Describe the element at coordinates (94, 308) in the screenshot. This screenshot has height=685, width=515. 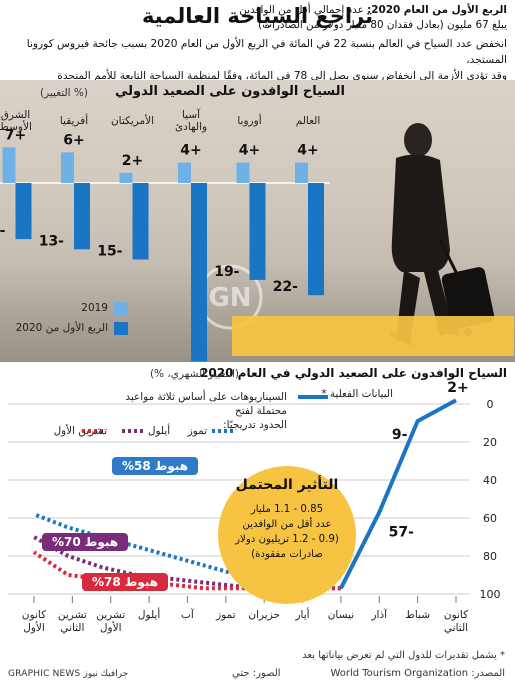
I see `legend-label-2019: 2019` at that location.